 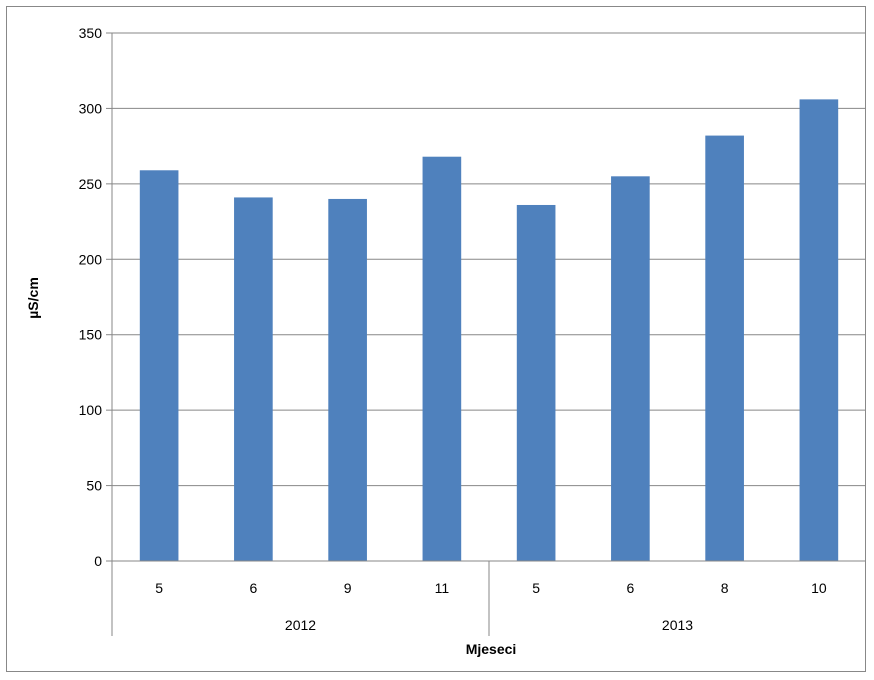 I want to click on y-tick-label: 350, so click(x=91, y=33).